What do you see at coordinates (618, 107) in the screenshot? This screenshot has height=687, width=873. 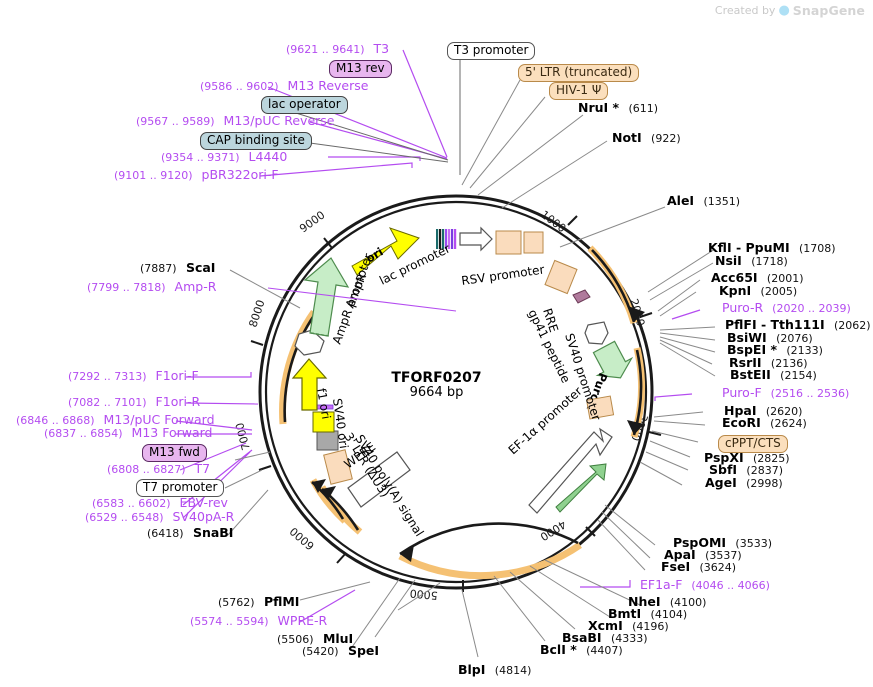 I see `label-nrui: NruI * (611)` at bounding box center [618, 107].